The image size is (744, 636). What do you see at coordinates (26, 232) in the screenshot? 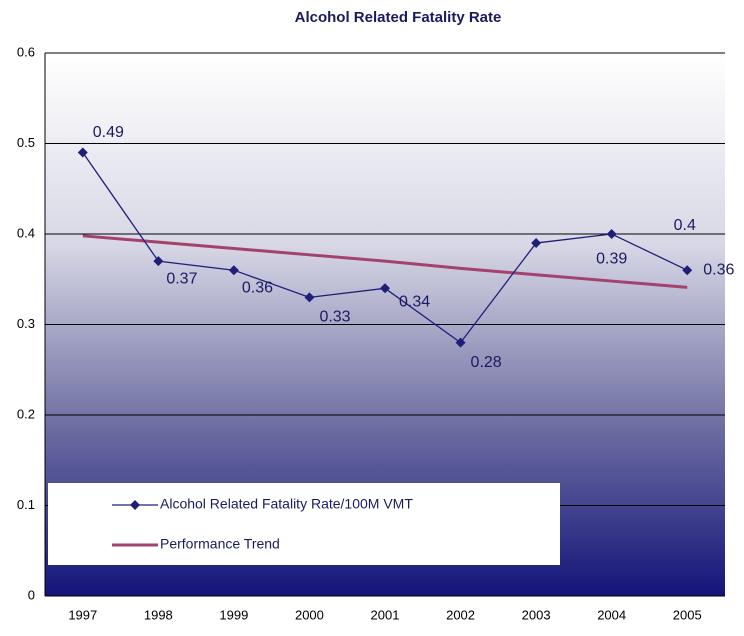
I see `y-tick-label: 0.4` at bounding box center [26, 232].